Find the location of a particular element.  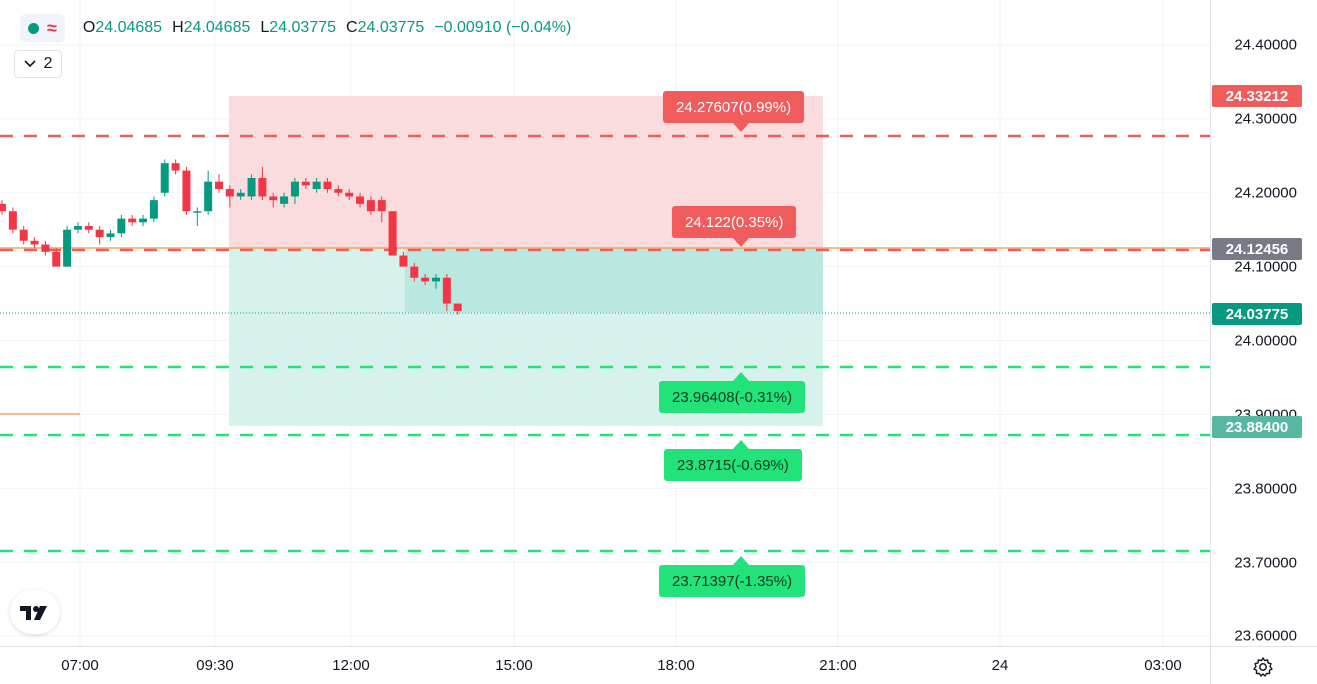

target-label-red-mid: 24.122(0.35%) is located at coordinates (734, 222).